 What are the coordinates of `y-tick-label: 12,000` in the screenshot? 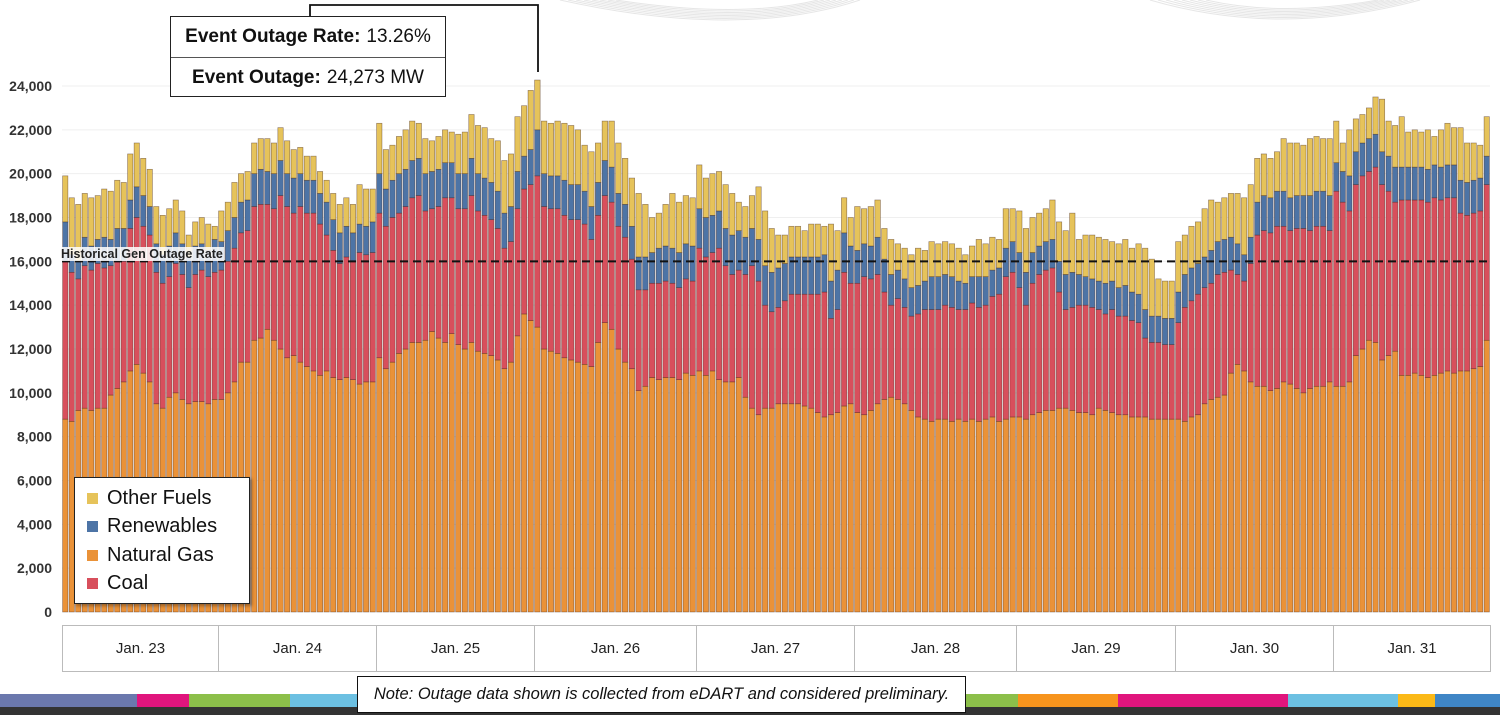 It's located at (30, 349).